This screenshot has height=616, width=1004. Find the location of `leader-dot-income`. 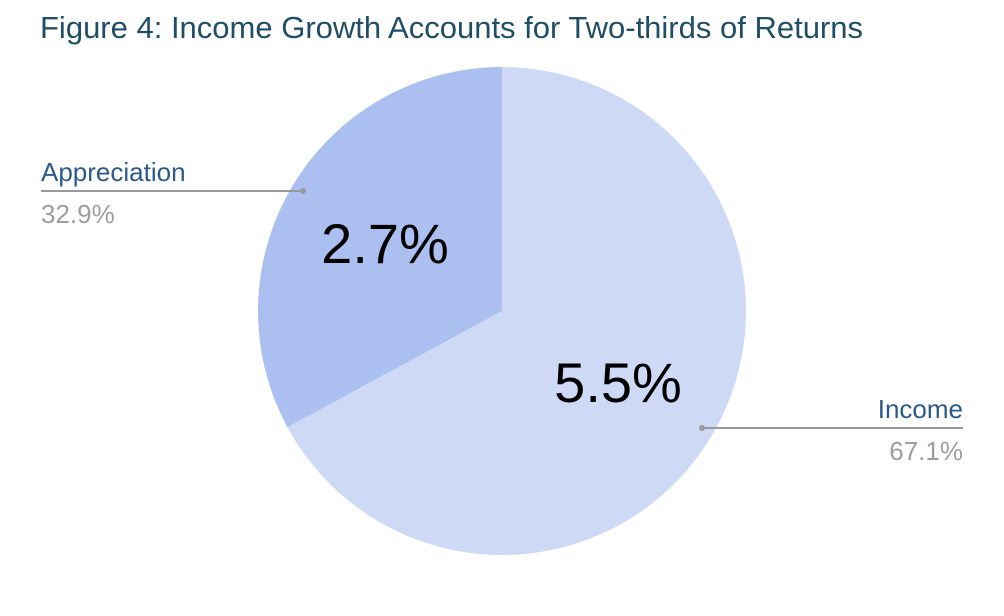

leader-dot-income is located at coordinates (702, 428).